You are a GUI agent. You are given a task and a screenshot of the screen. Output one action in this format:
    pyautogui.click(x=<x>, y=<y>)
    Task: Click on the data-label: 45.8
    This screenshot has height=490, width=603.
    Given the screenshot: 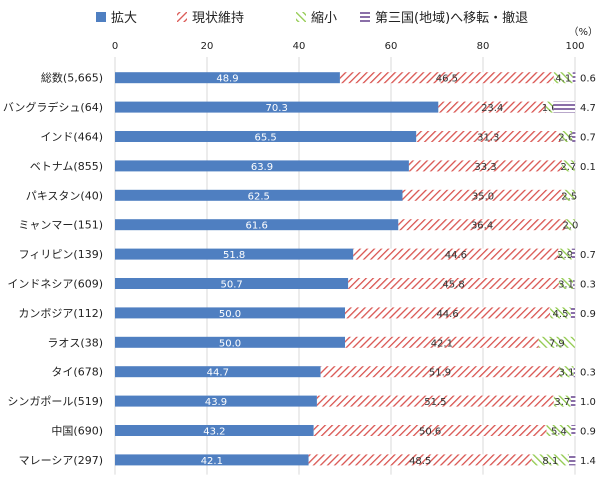 What is the action you would take?
    pyautogui.click(x=453, y=285)
    